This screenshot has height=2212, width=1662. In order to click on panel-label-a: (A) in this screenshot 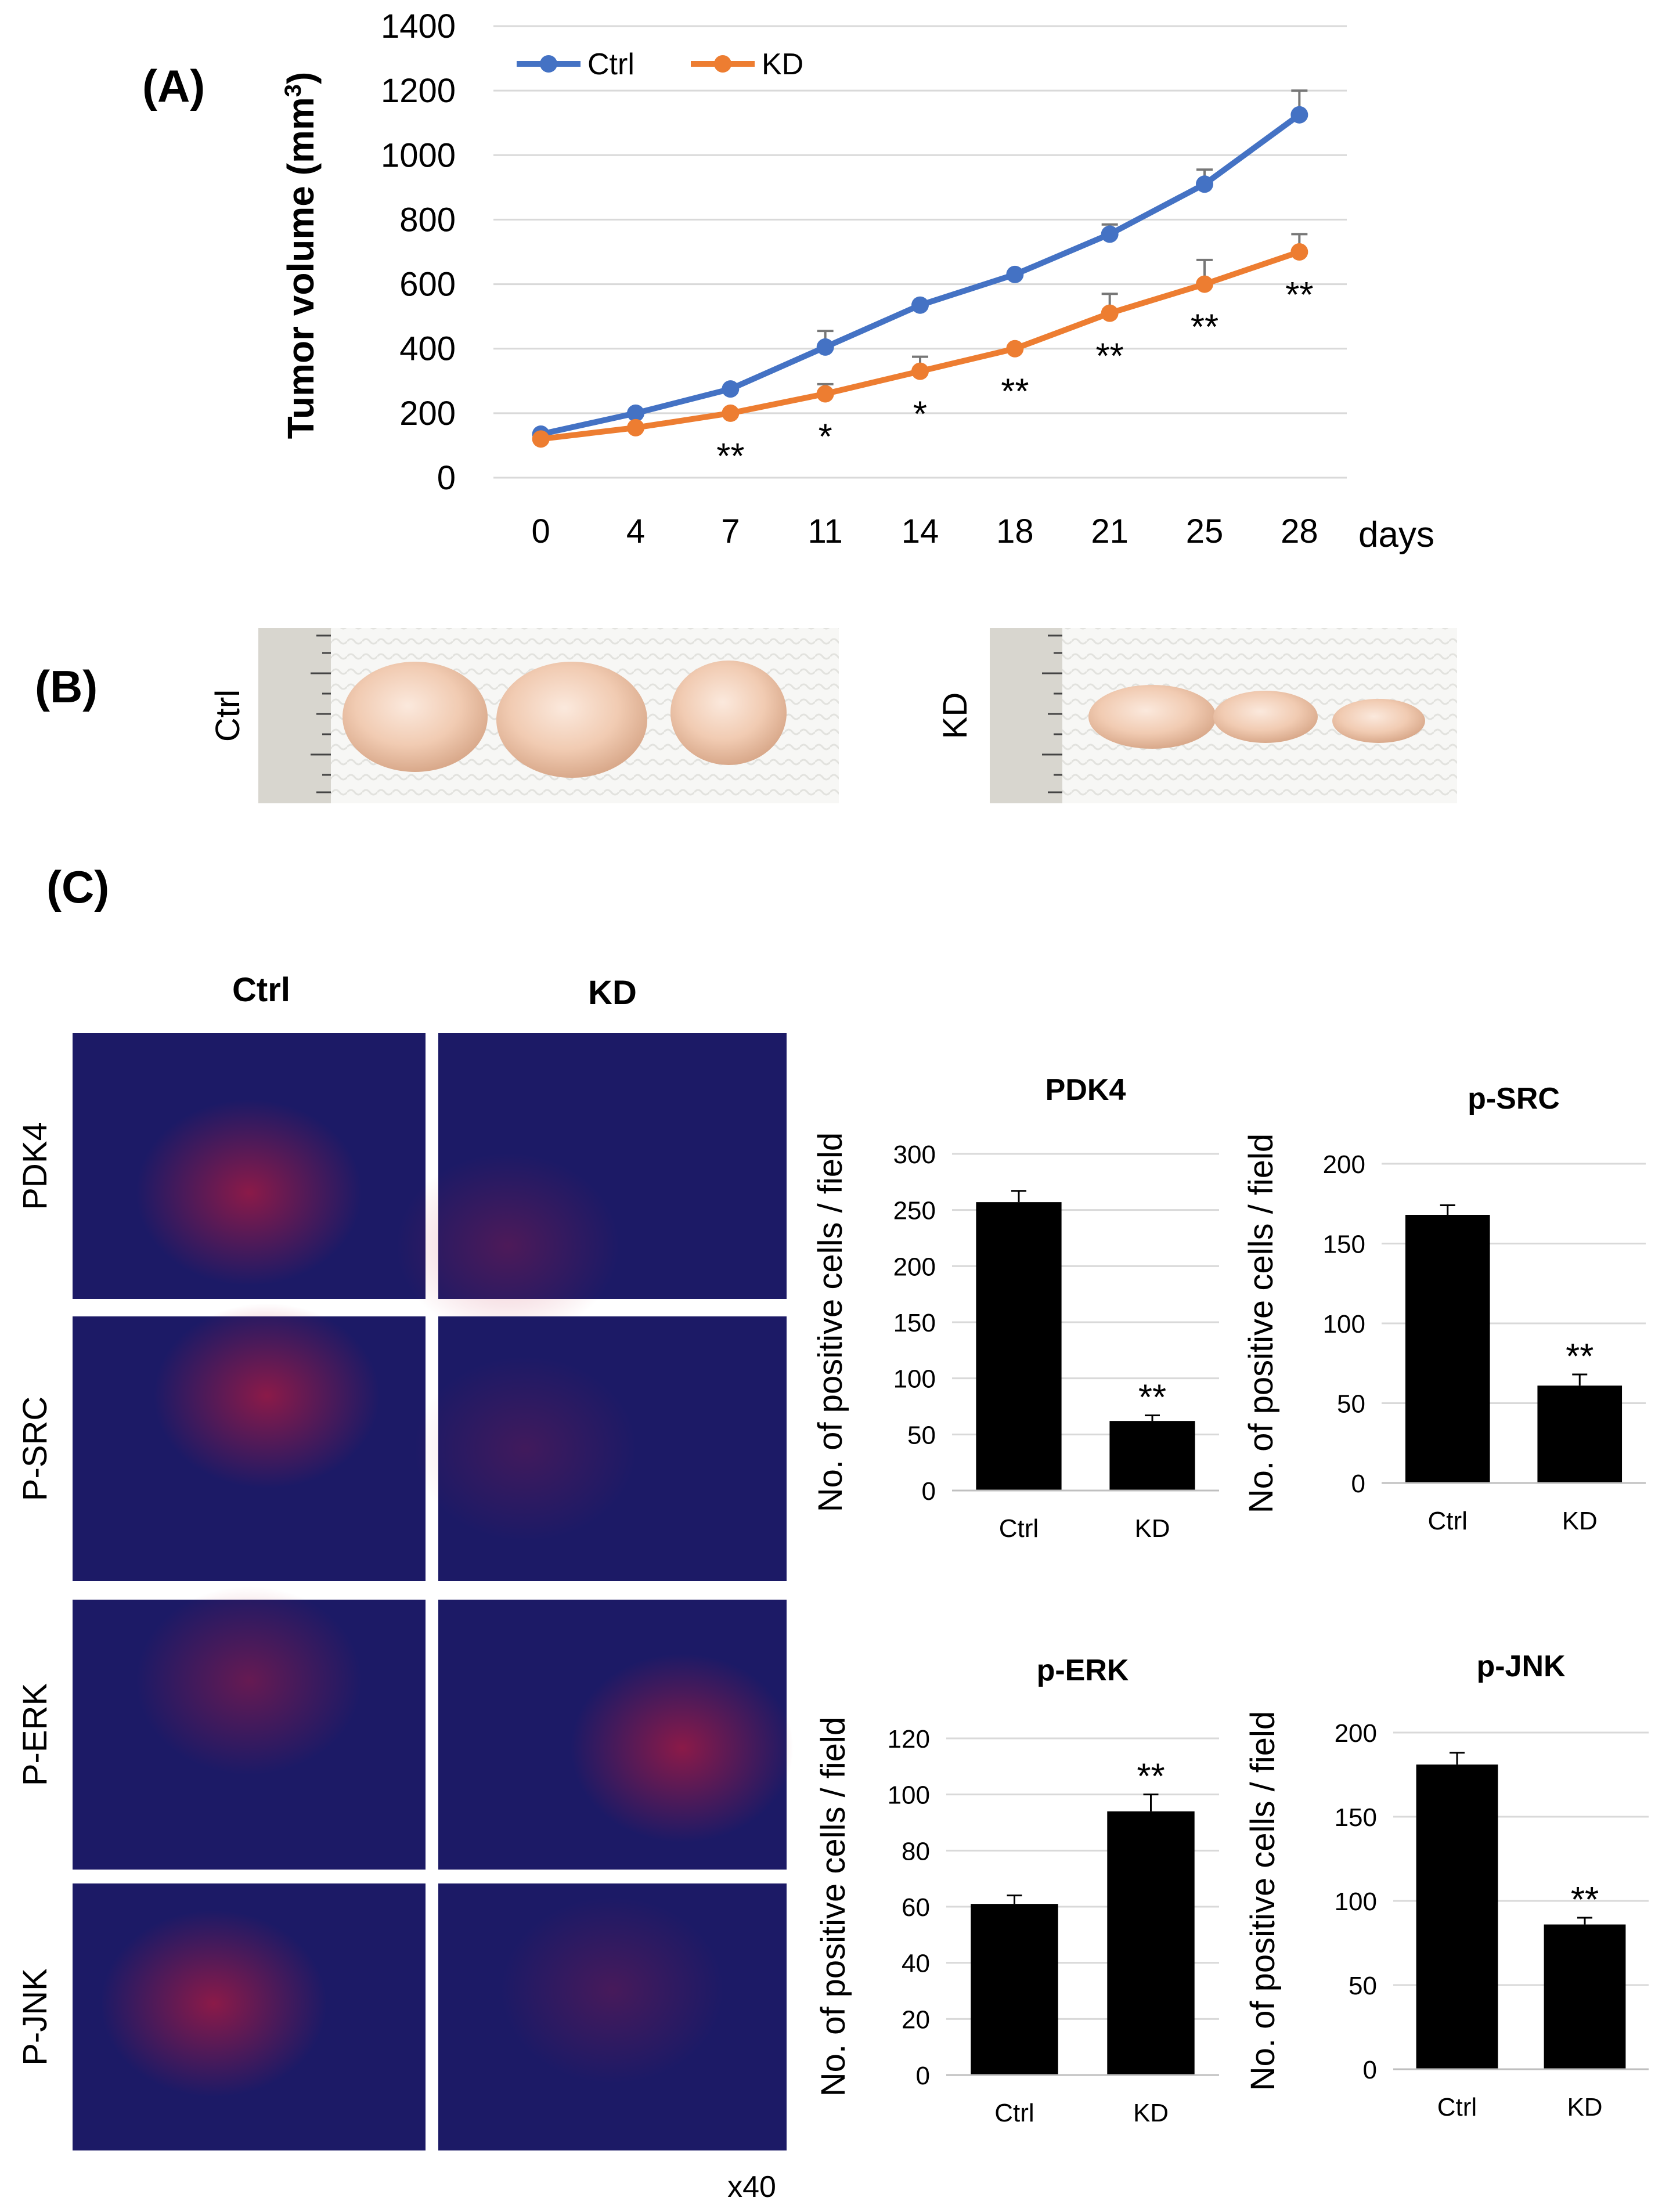, I will do `click(173, 86)`.